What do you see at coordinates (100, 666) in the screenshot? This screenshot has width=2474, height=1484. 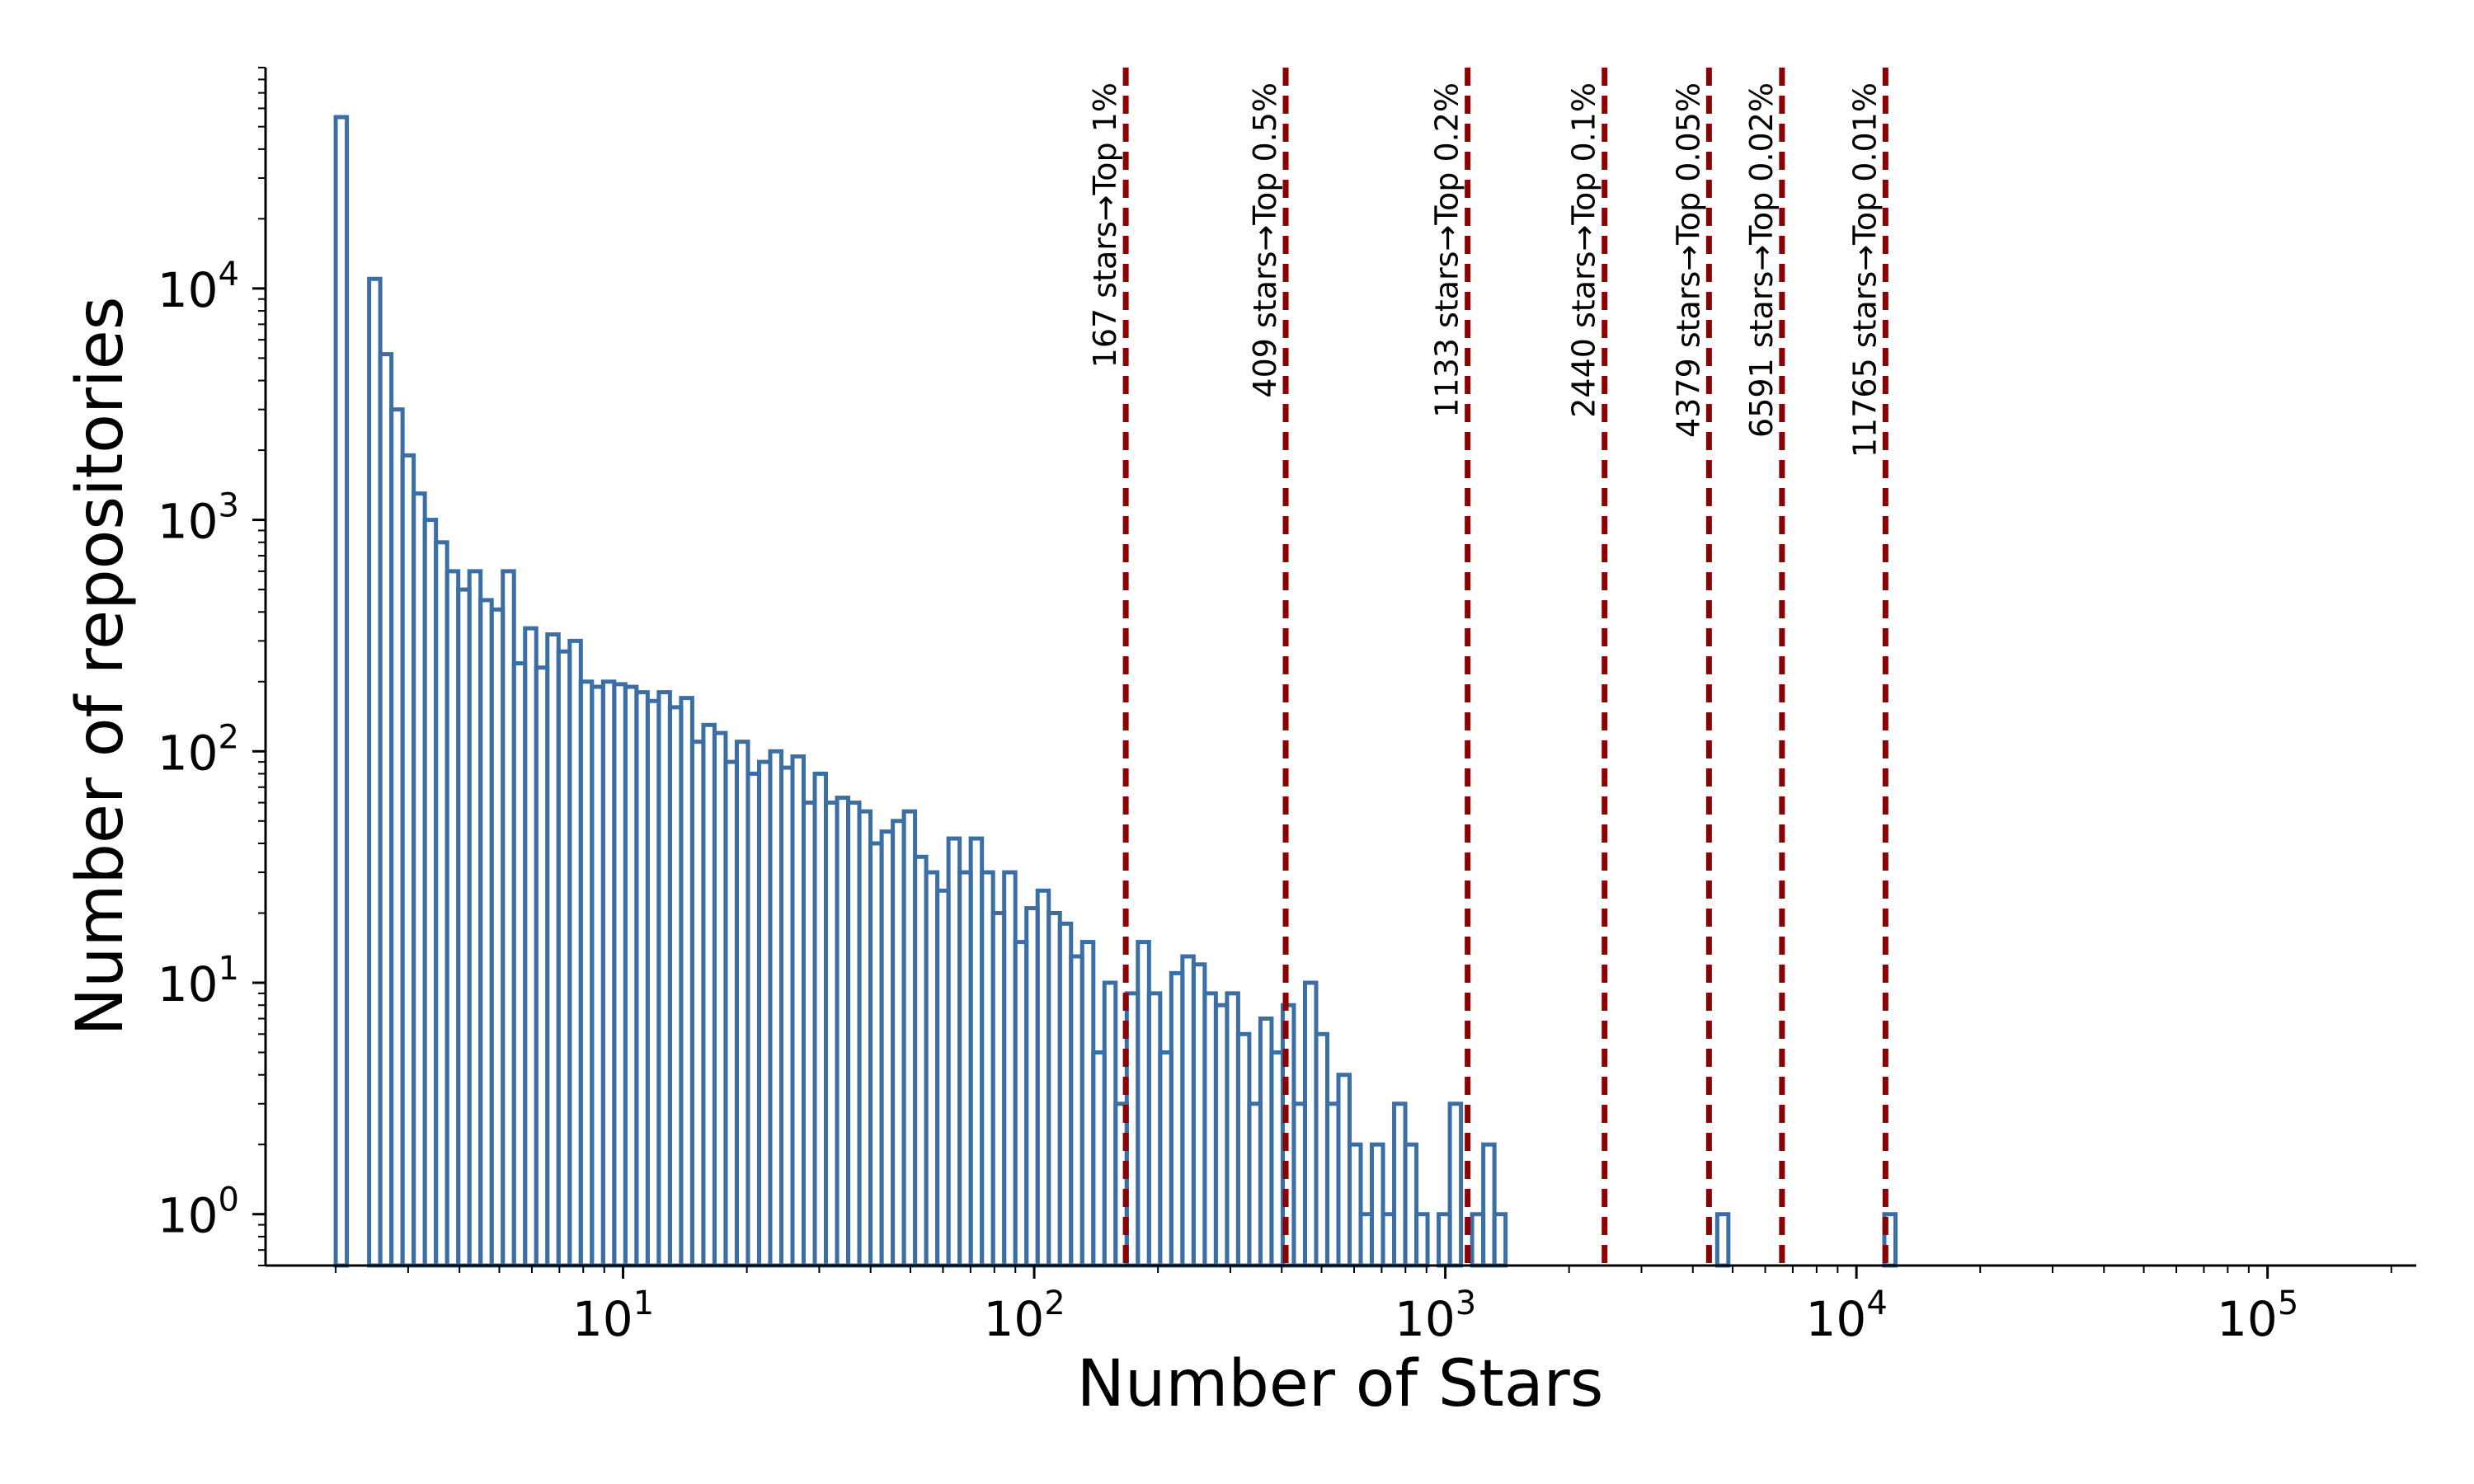 I see `y-axis-title: Number of repositories` at bounding box center [100, 666].